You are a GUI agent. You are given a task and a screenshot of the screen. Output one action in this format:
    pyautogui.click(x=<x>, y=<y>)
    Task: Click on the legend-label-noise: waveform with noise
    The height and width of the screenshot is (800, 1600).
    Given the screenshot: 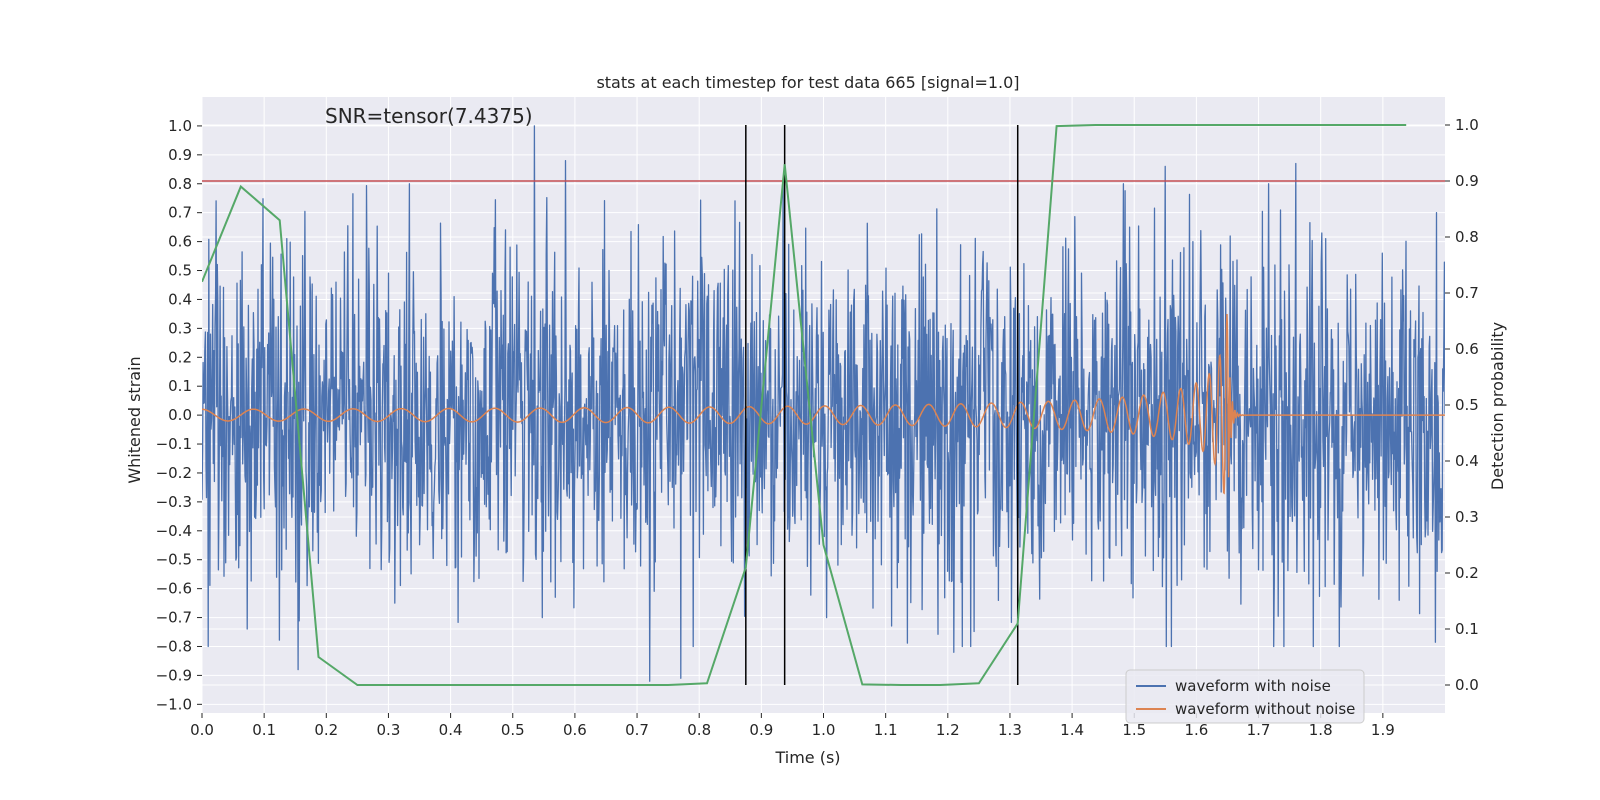 What is the action you would take?
    pyautogui.click(x=1253, y=686)
    